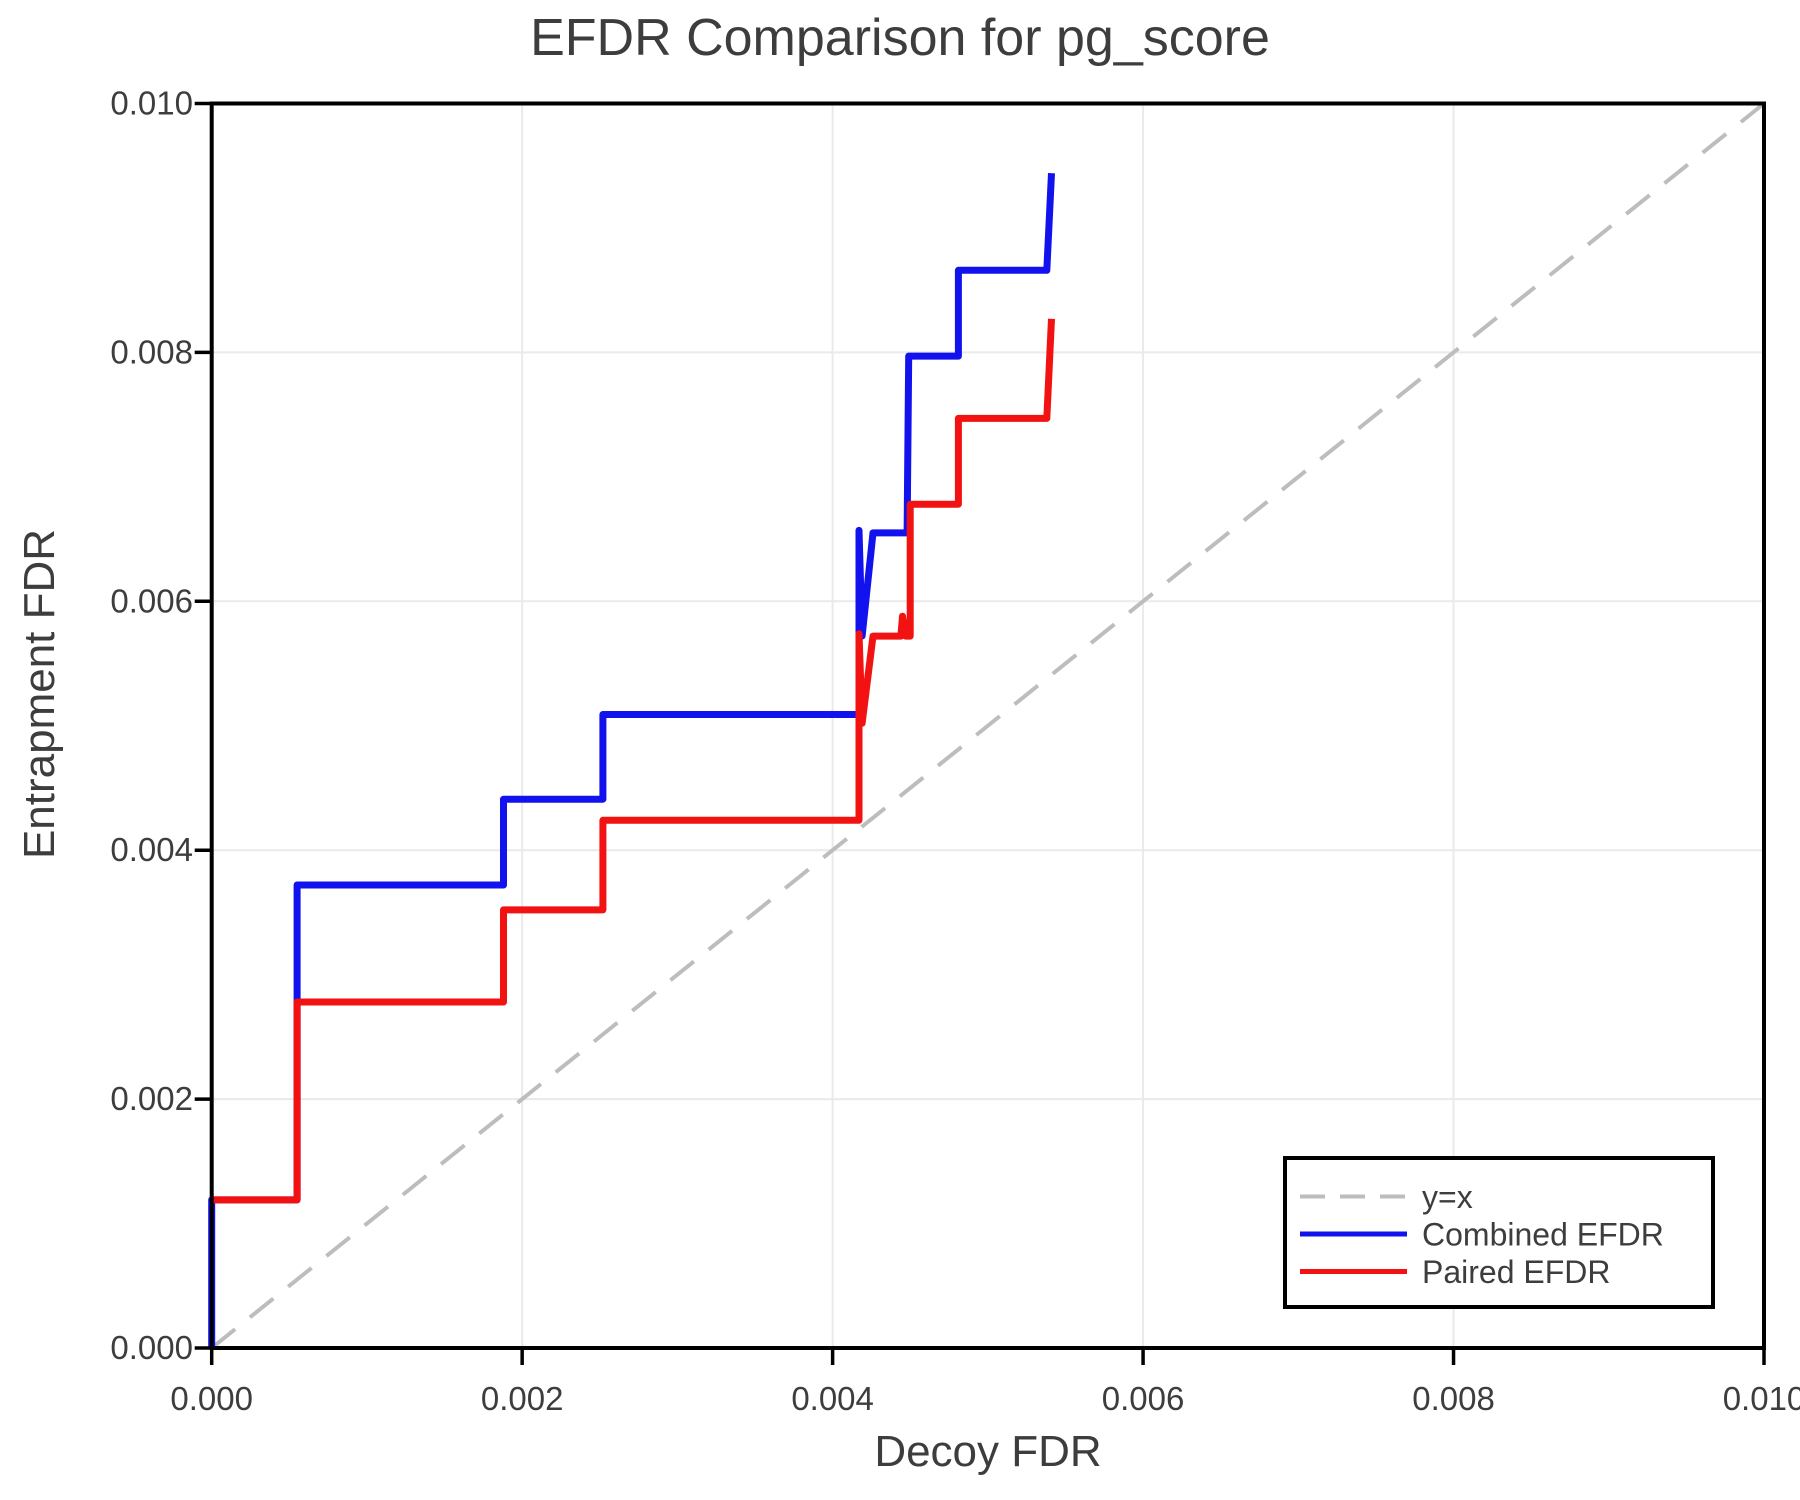 The width and height of the screenshot is (1800, 1500). What do you see at coordinates (1143, 1398) in the screenshot?
I see `x-tick-label-0.006: 0.006` at bounding box center [1143, 1398].